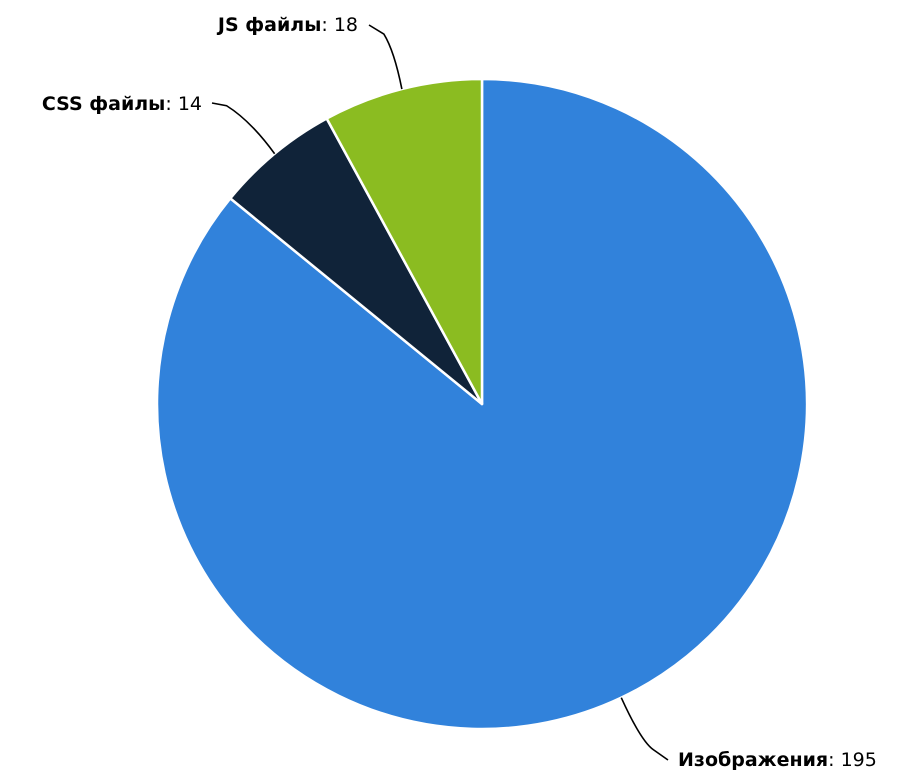  Describe the element at coordinates (753, 760) in the screenshot. I see `data-label-name: Изображения` at that location.